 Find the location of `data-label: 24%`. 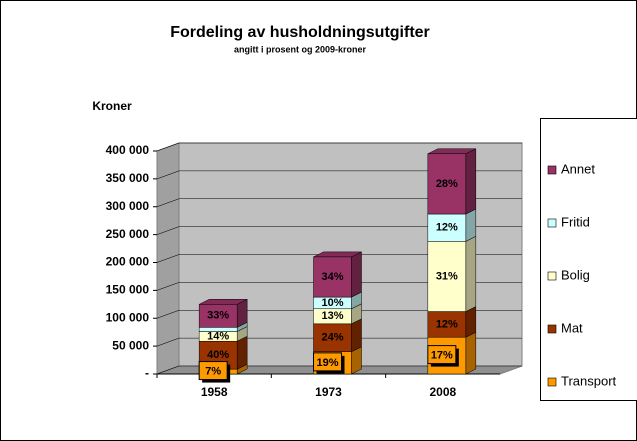

data-label: 24% is located at coordinates (332, 338).